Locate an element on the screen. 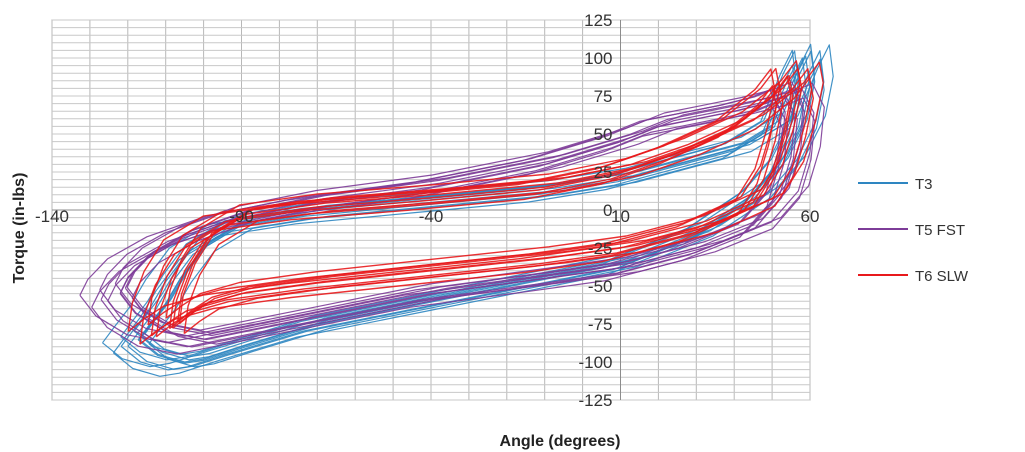  y-tick-label: 0 is located at coordinates (607, 210).